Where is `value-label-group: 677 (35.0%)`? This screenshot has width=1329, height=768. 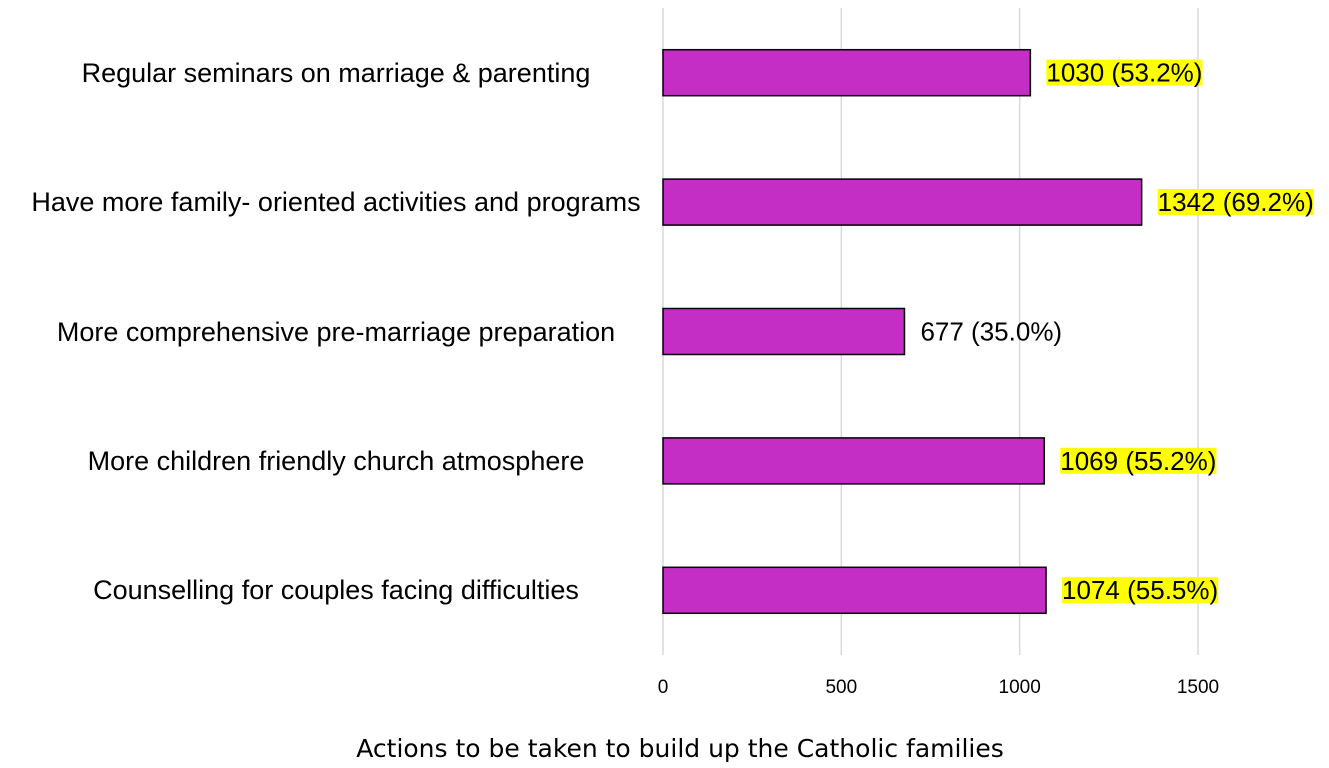
value-label-group: 677 (35.0%) is located at coordinates (991, 331).